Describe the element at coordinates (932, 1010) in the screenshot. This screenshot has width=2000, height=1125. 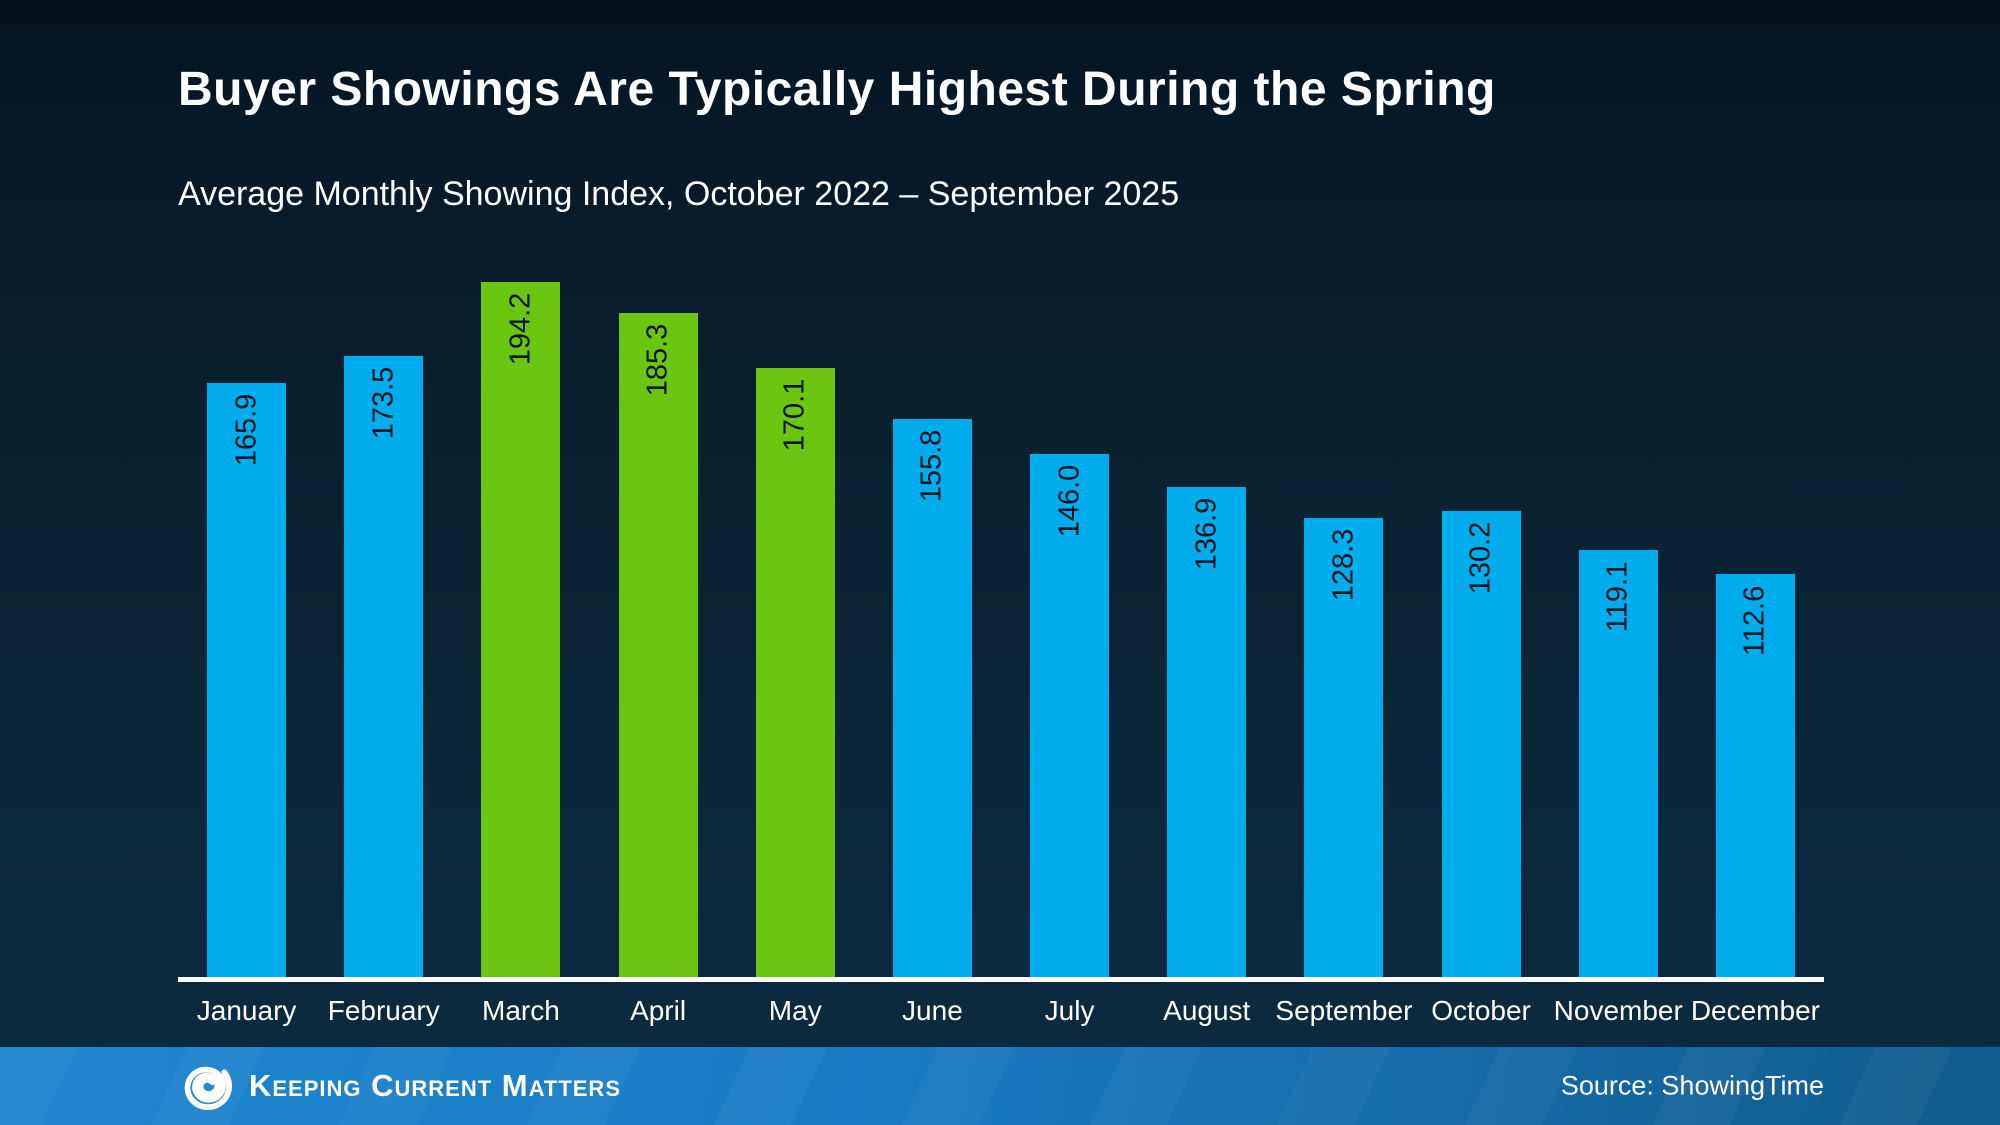
I see `x-axis-label-june: June` at that location.